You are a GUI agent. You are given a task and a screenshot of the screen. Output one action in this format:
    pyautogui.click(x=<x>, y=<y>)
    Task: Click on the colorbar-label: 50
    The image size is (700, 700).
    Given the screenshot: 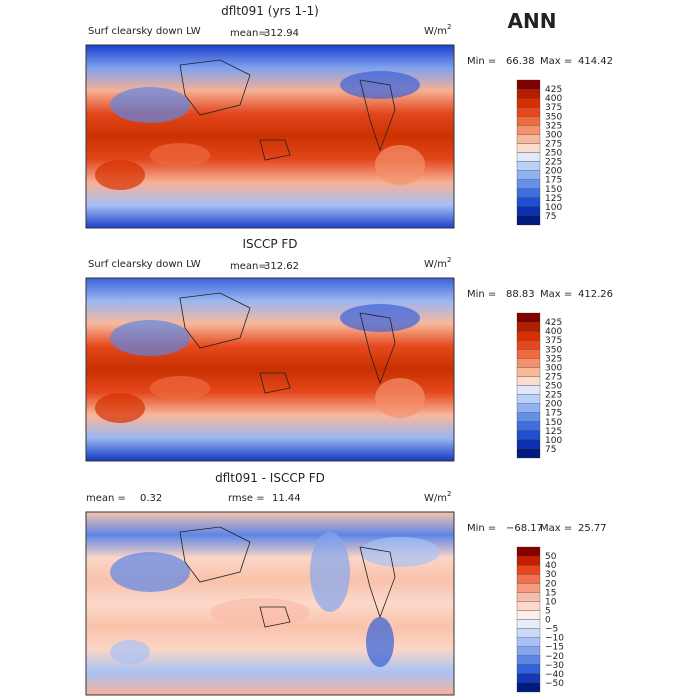 What is the action you would take?
    pyautogui.click(x=551, y=557)
    